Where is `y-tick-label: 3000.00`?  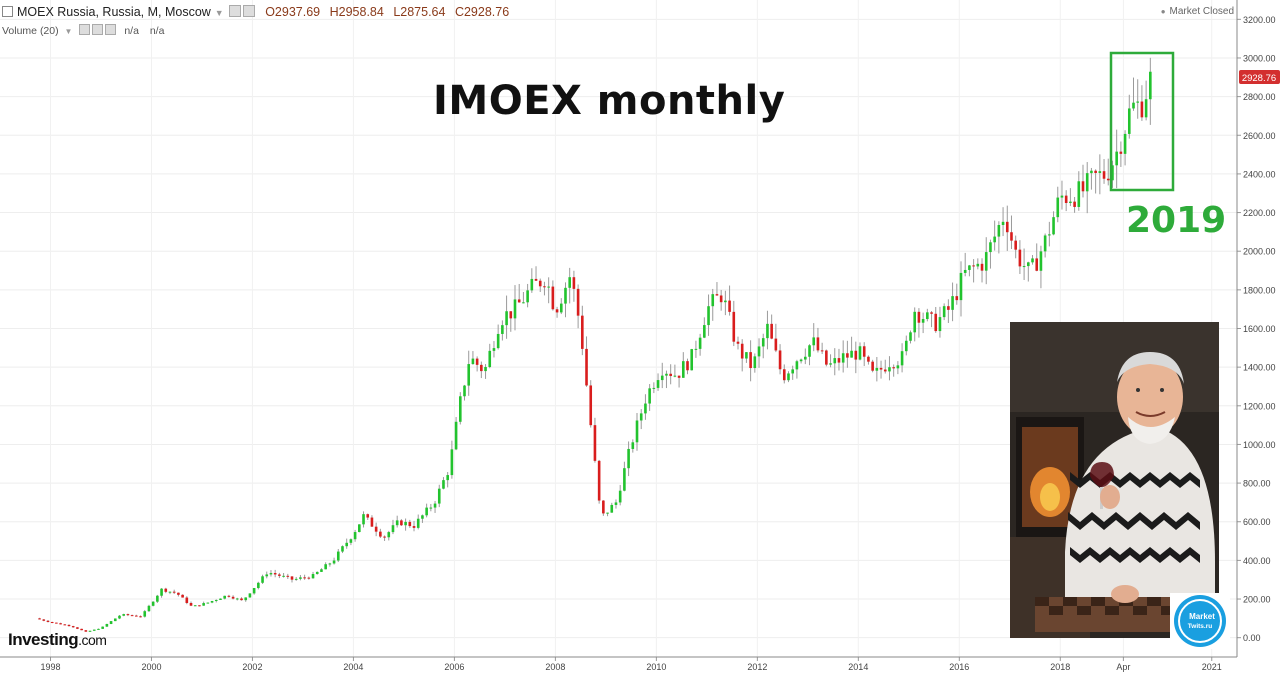 y-tick-label: 3000.00 is located at coordinates (1259, 58).